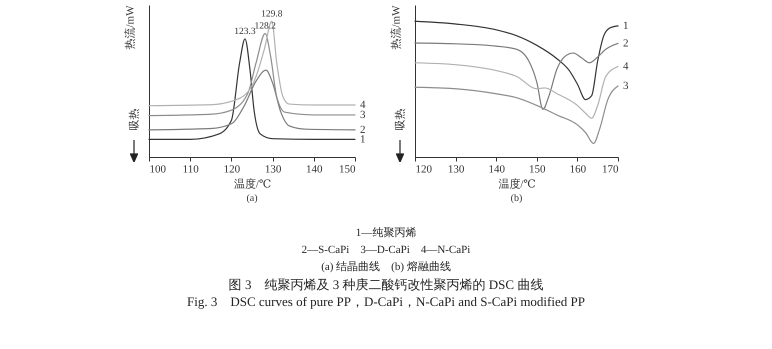 The width and height of the screenshot is (772, 349). Describe the element at coordinates (158, 170) in the screenshot. I see `x-tick-label: 100` at that location.